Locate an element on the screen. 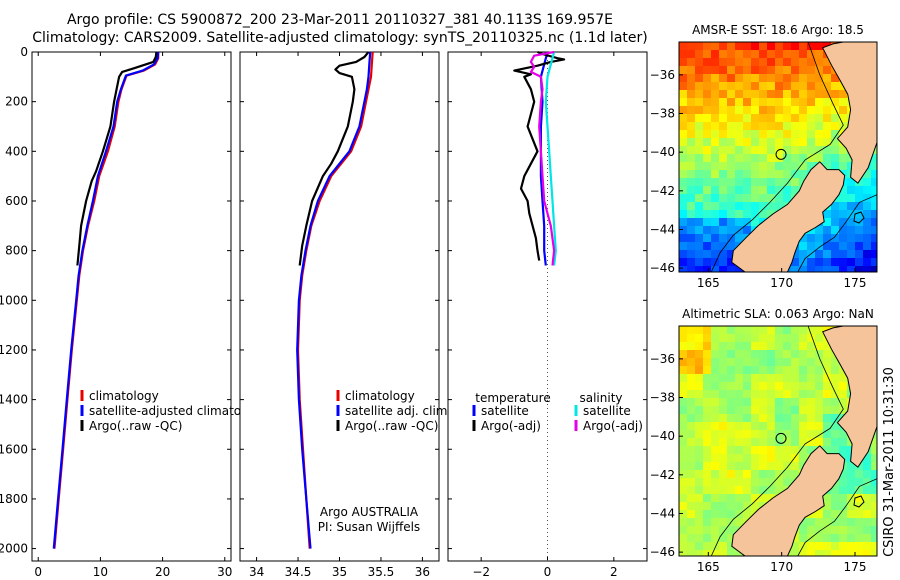 This screenshot has width=900, height=580. temperature-legend-label: Argo(..raw -QC) is located at coordinates (135, 426).